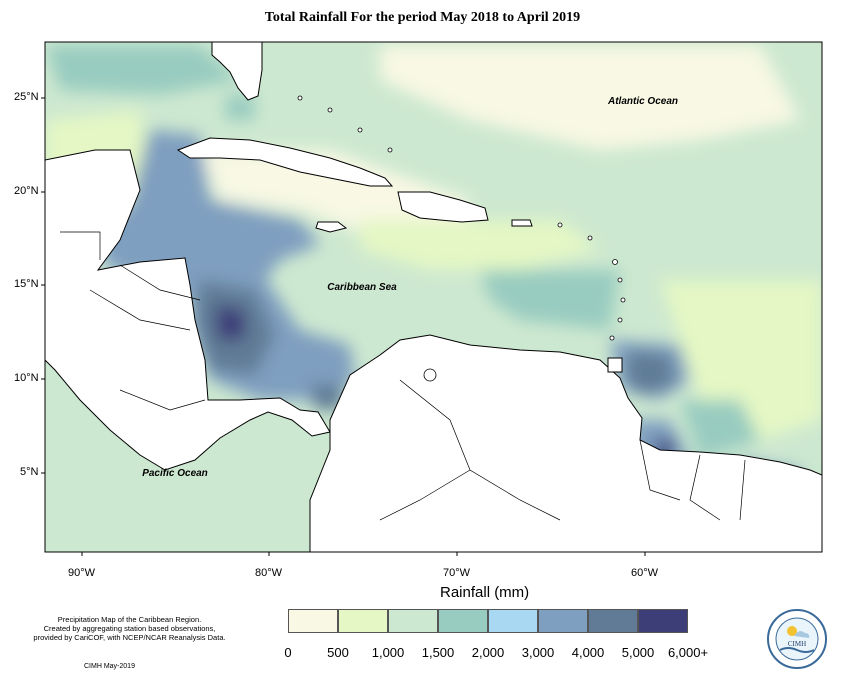 The width and height of the screenshot is (845, 684). What do you see at coordinates (797, 644) in the screenshot?
I see `logo-text: CIMH` at bounding box center [797, 644].